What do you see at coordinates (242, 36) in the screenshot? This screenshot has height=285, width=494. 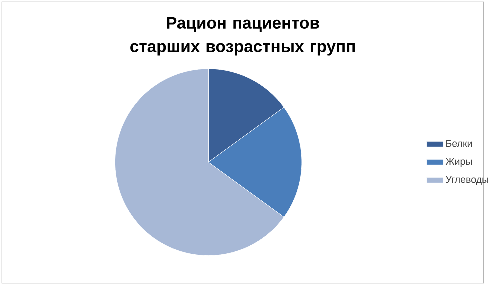 I see `chart-title: Рацион пациентов старших возрастных групп` at bounding box center [242, 36].